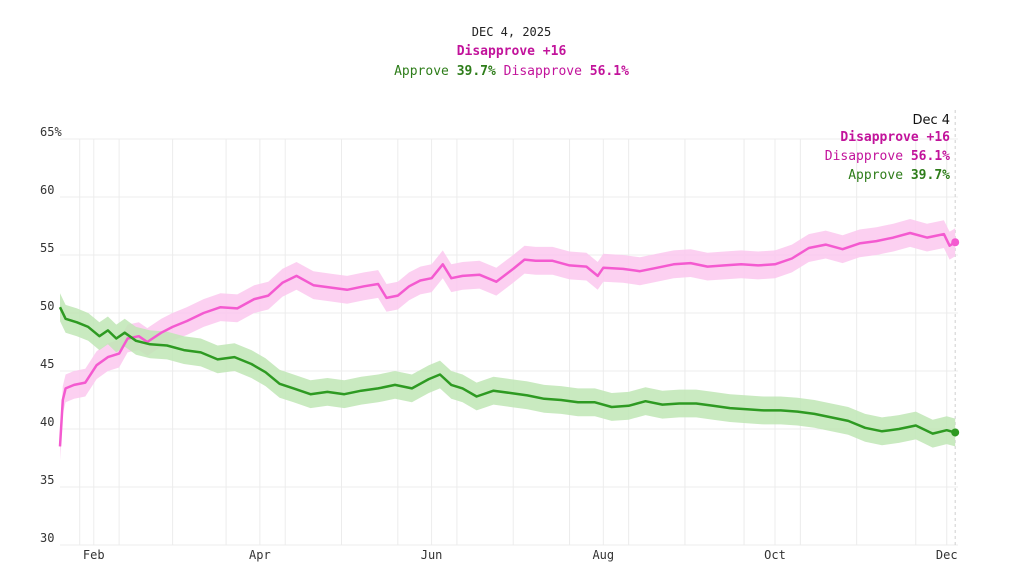  I want to click on tooltip-approve-value: 39.7%, so click(930, 175).